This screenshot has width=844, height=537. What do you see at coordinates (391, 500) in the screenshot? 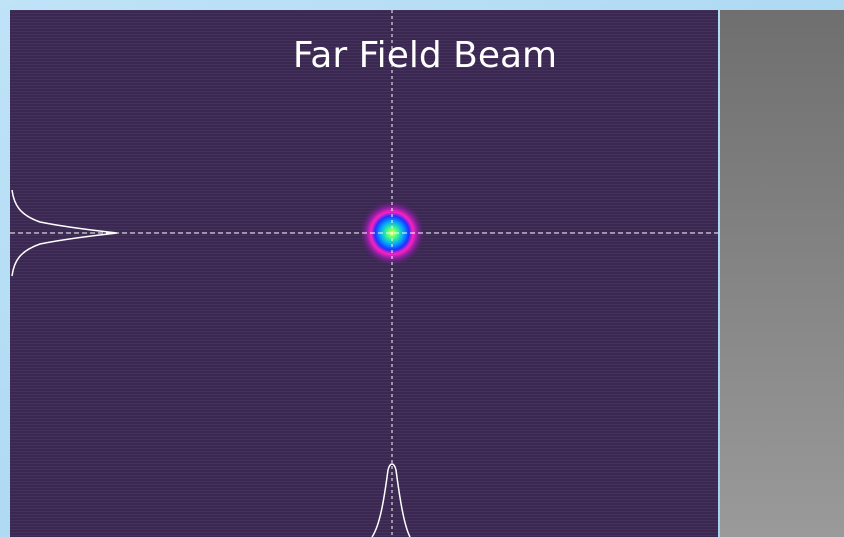
I see `vertical-profile` at bounding box center [391, 500].